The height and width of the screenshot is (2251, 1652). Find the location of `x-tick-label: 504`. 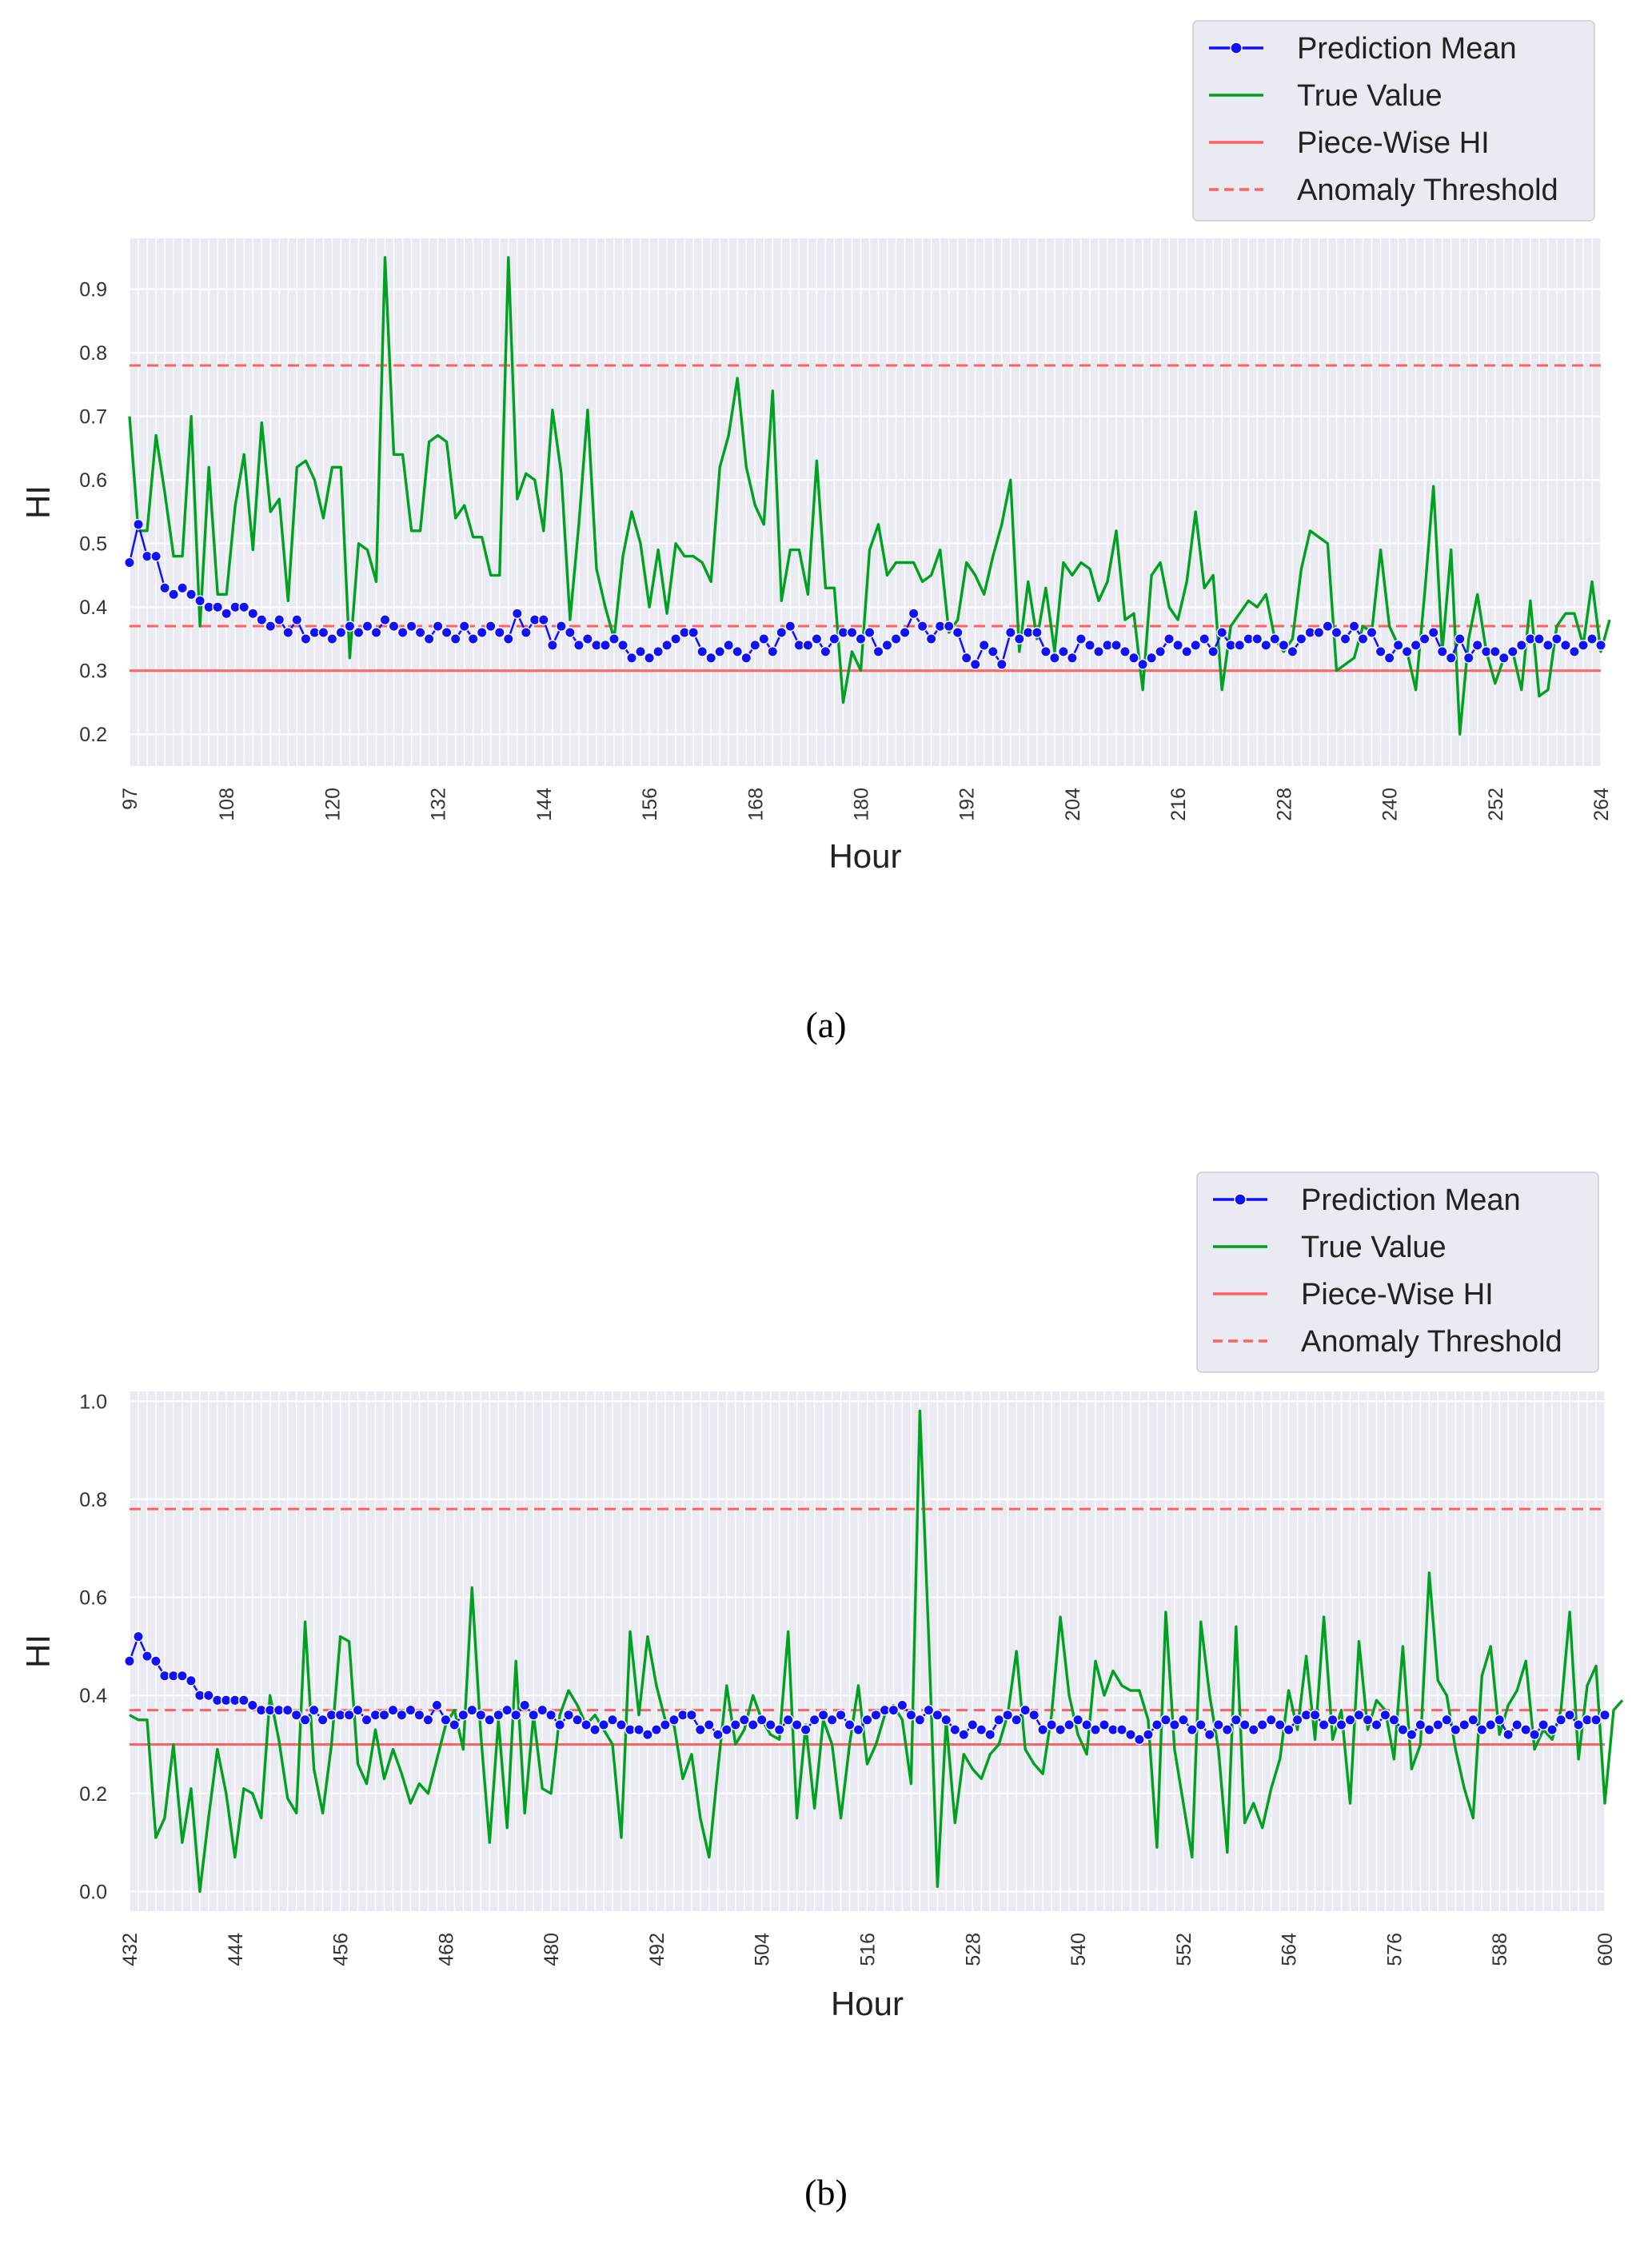

x-tick-label: 504 is located at coordinates (763, 1949).